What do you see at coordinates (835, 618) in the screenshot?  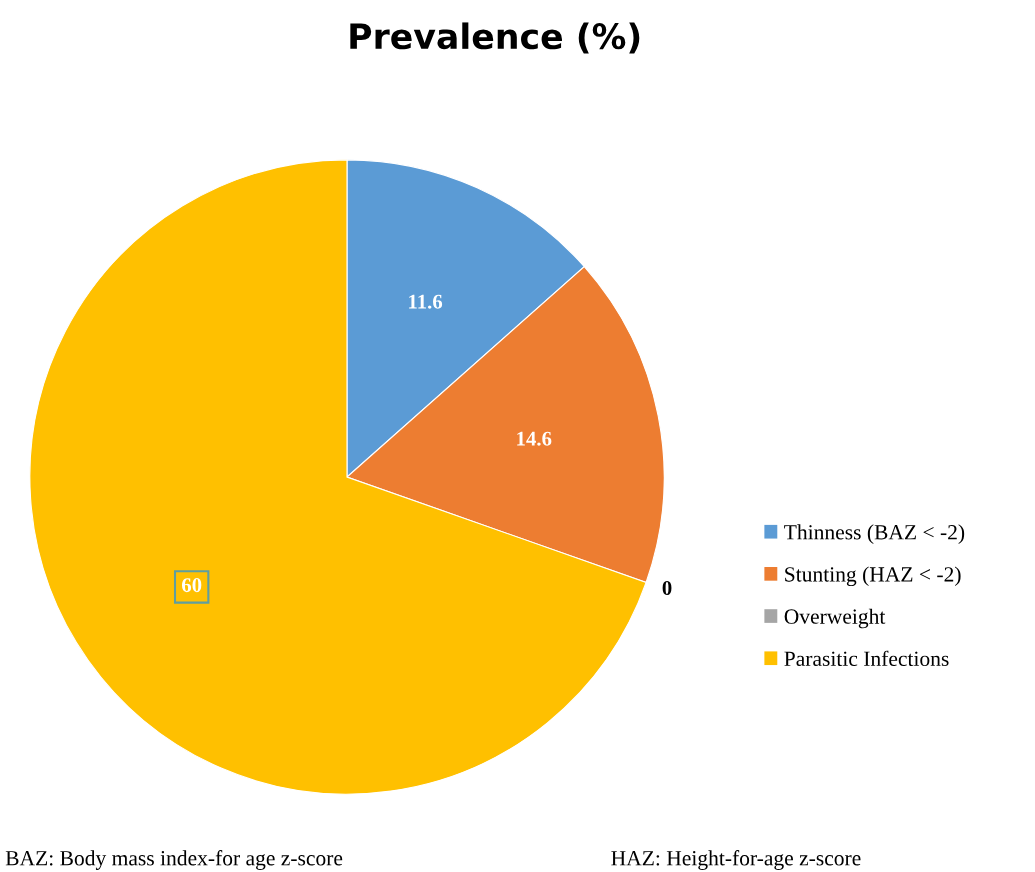 I see `legend-label: Overweight` at bounding box center [835, 618].